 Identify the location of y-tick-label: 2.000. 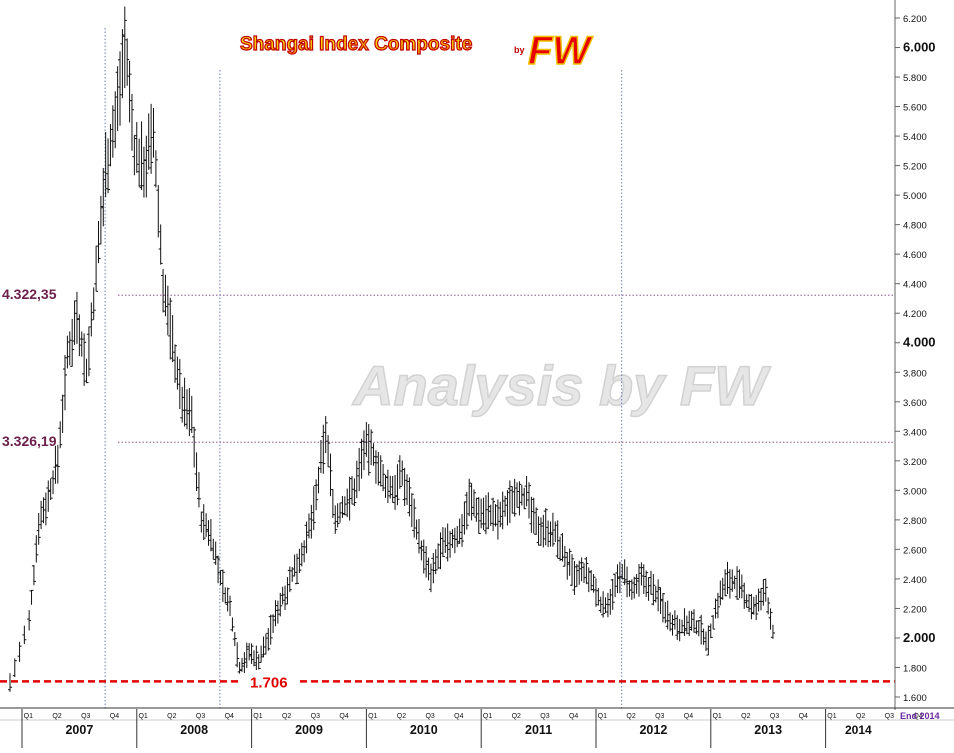
(919, 637).